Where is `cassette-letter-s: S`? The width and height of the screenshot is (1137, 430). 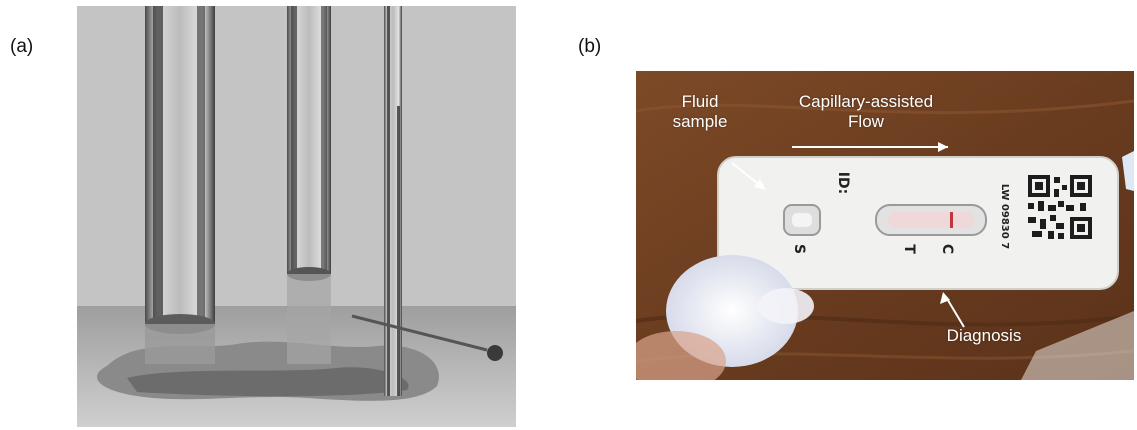 cassette-letter-s: S is located at coordinates (799, 249).